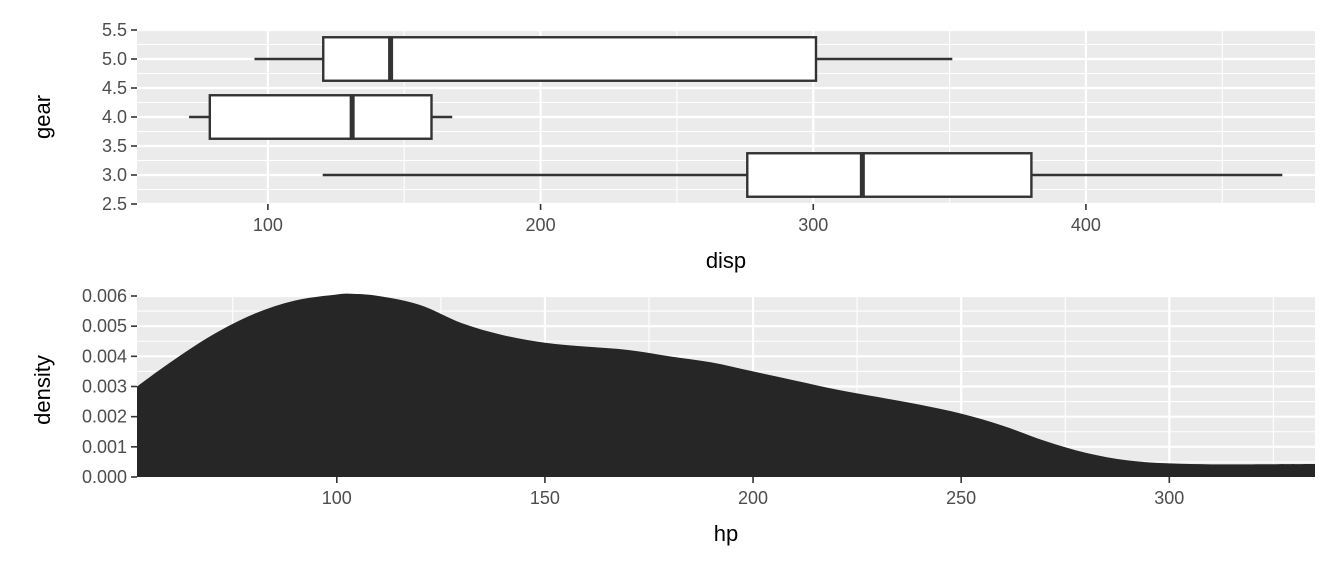  What do you see at coordinates (104, 417) in the screenshot?
I see `y-tick-label: 0.002` at bounding box center [104, 417].